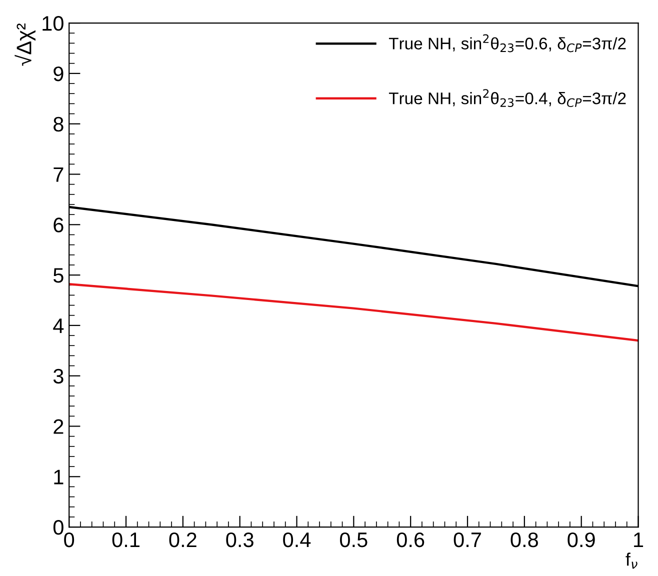  Describe the element at coordinates (59, 74) in the screenshot. I see `y-tick-label: 9` at that location.